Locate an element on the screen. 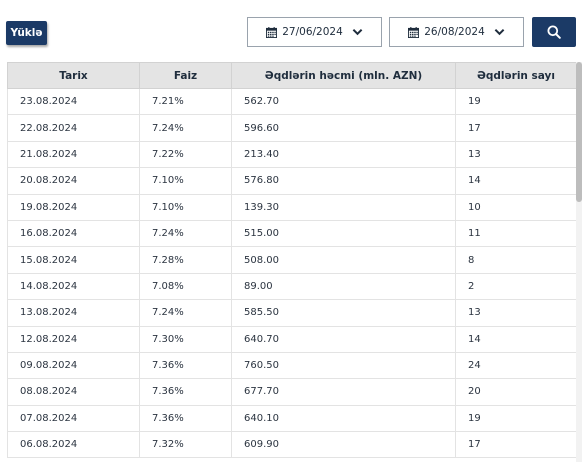 The image size is (585, 464). cell-date: 19.08.2024 is located at coordinates (73, 207).